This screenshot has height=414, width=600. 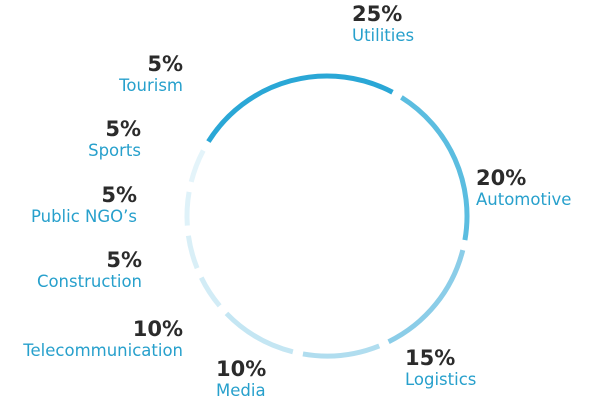 I want to click on slice-name: Public NGO’s, so click(x=83, y=216).